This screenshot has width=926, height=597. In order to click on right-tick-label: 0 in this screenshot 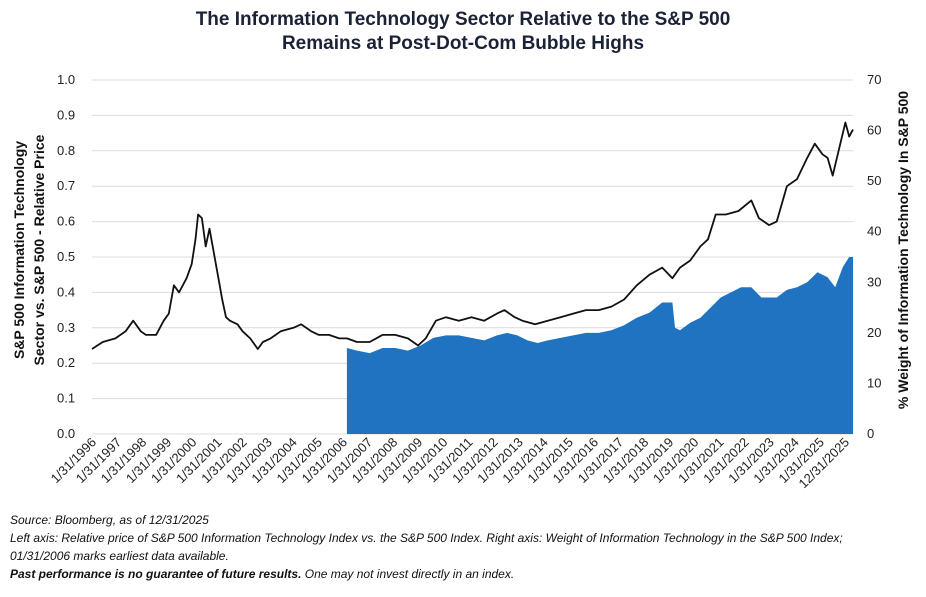, I will do `click(870, 433)`.